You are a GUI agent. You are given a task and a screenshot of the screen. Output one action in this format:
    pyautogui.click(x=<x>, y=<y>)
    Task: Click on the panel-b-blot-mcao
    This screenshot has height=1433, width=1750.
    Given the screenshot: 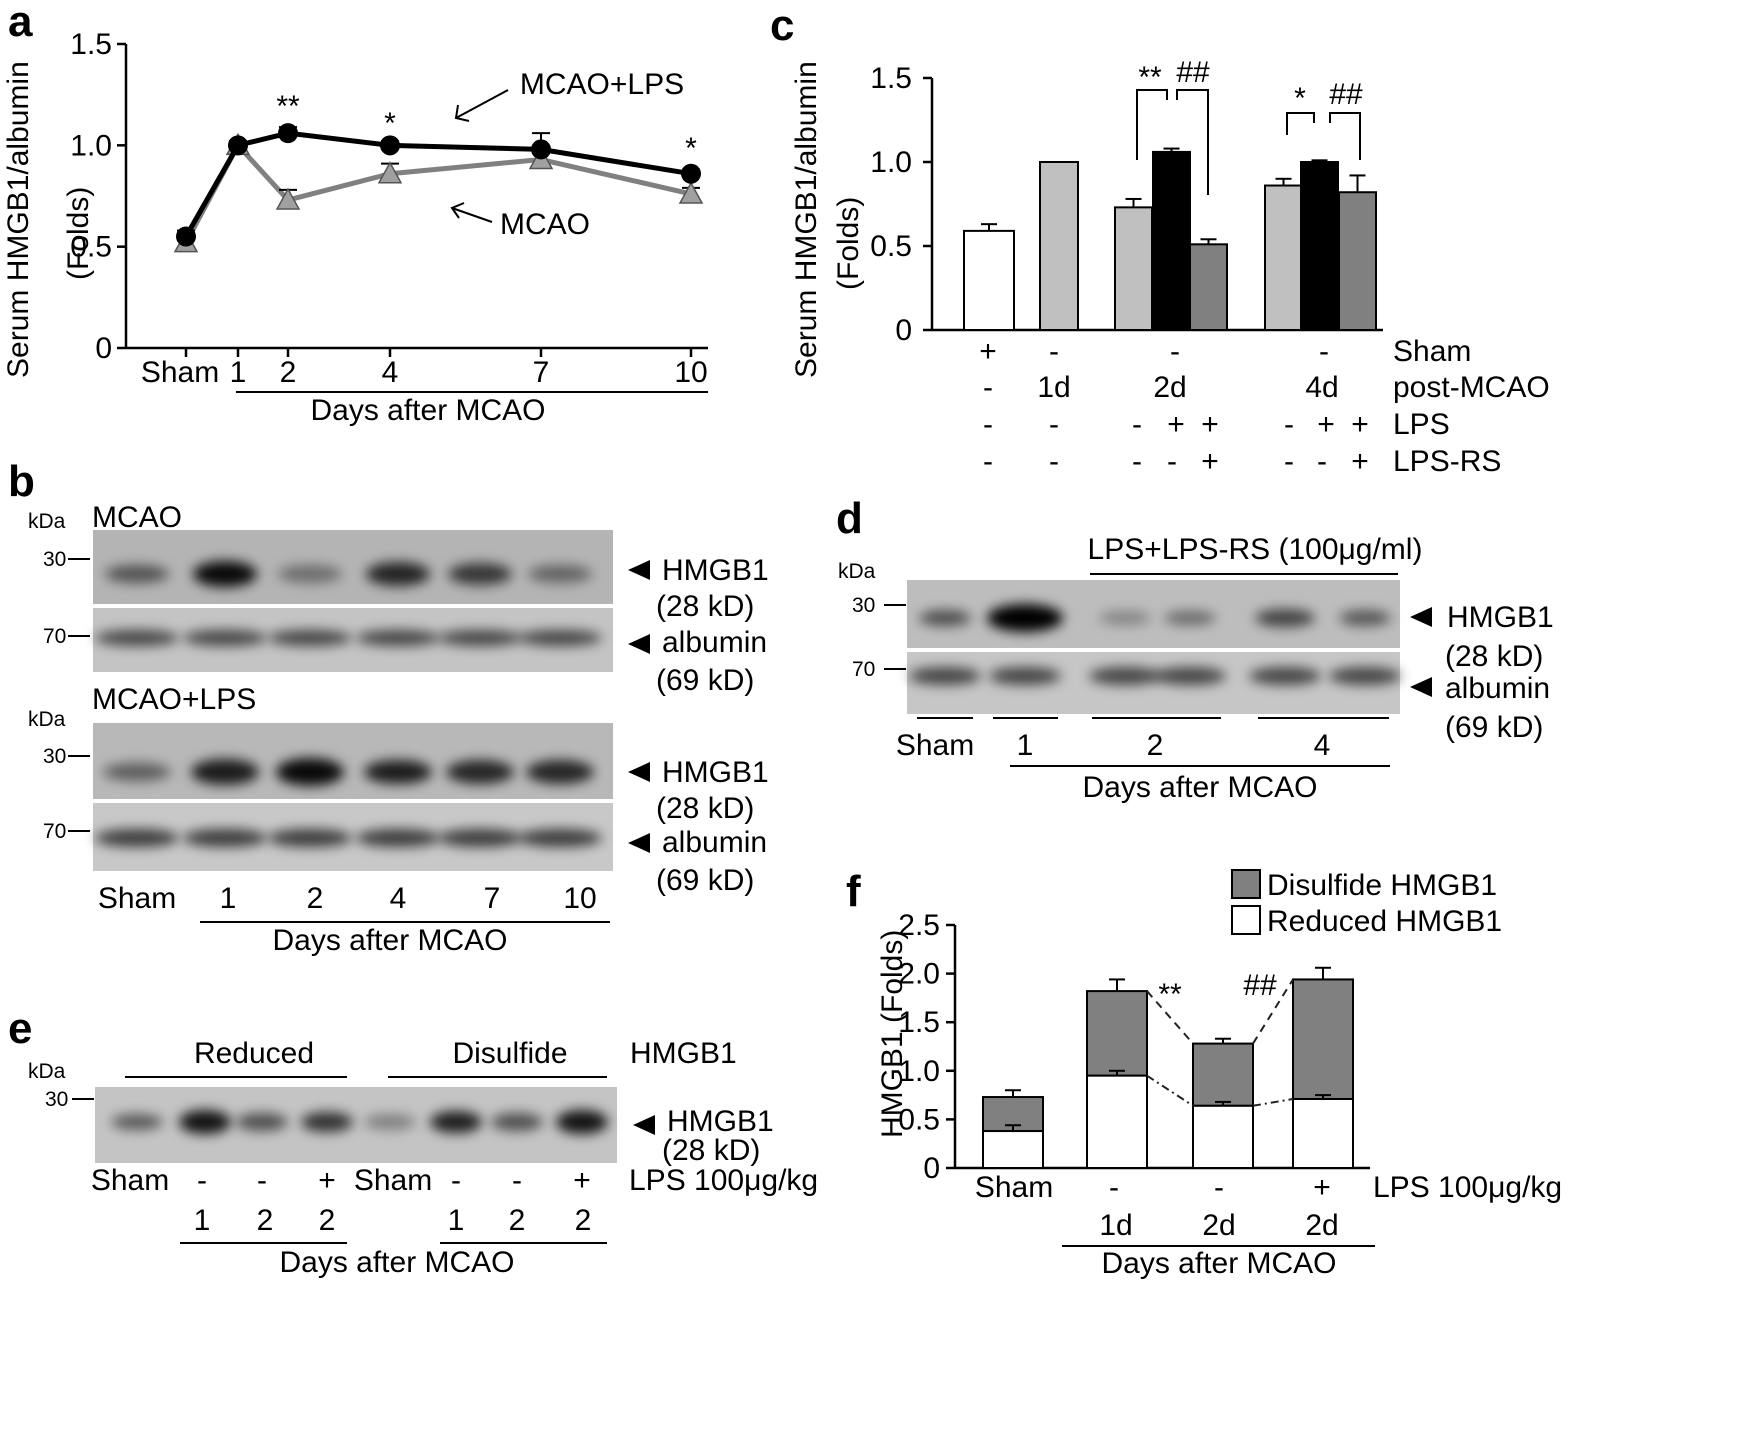 What is the action you would take?
    pyautogui.click(x=353, y=601)
    